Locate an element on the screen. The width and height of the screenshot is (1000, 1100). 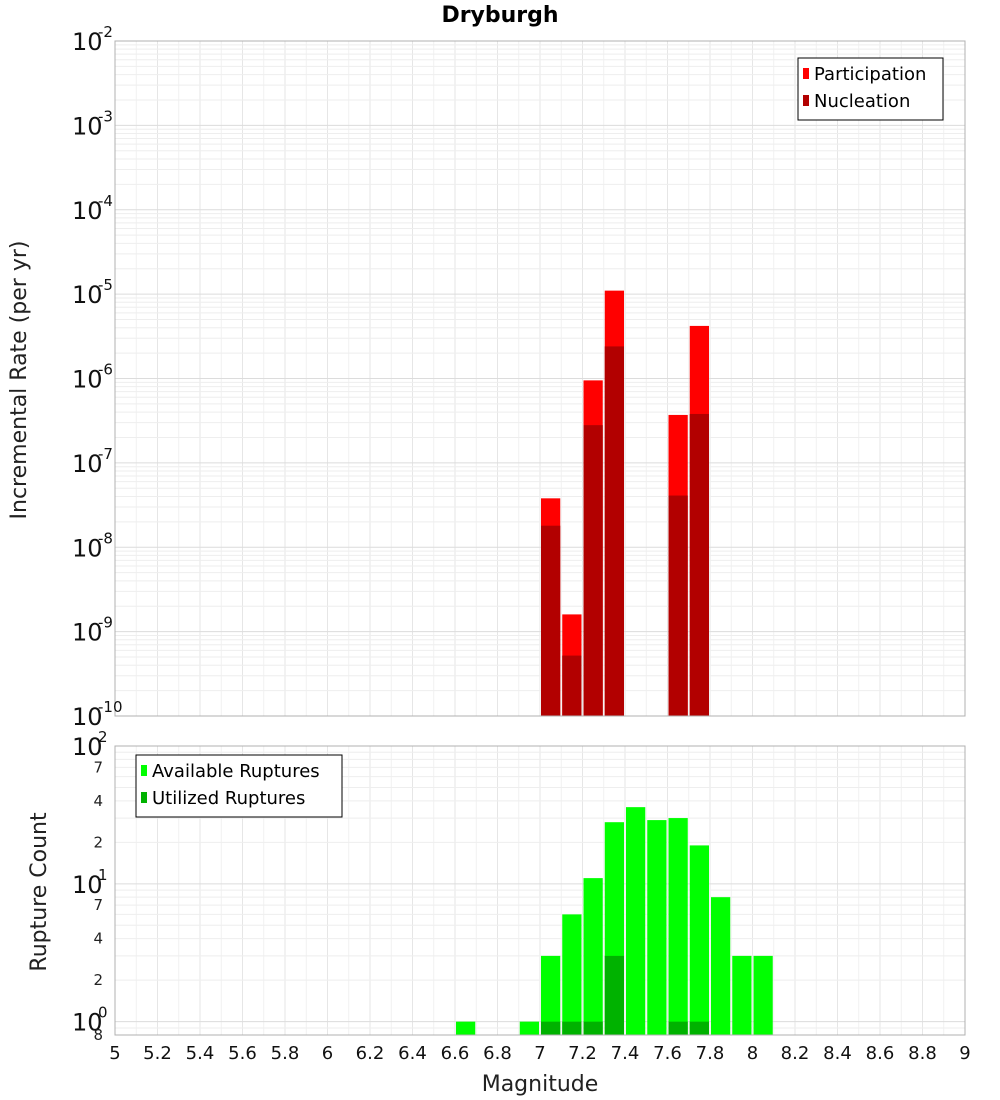
bottom-xtick-label: 6.2 is located at coordinates (370, 1053).